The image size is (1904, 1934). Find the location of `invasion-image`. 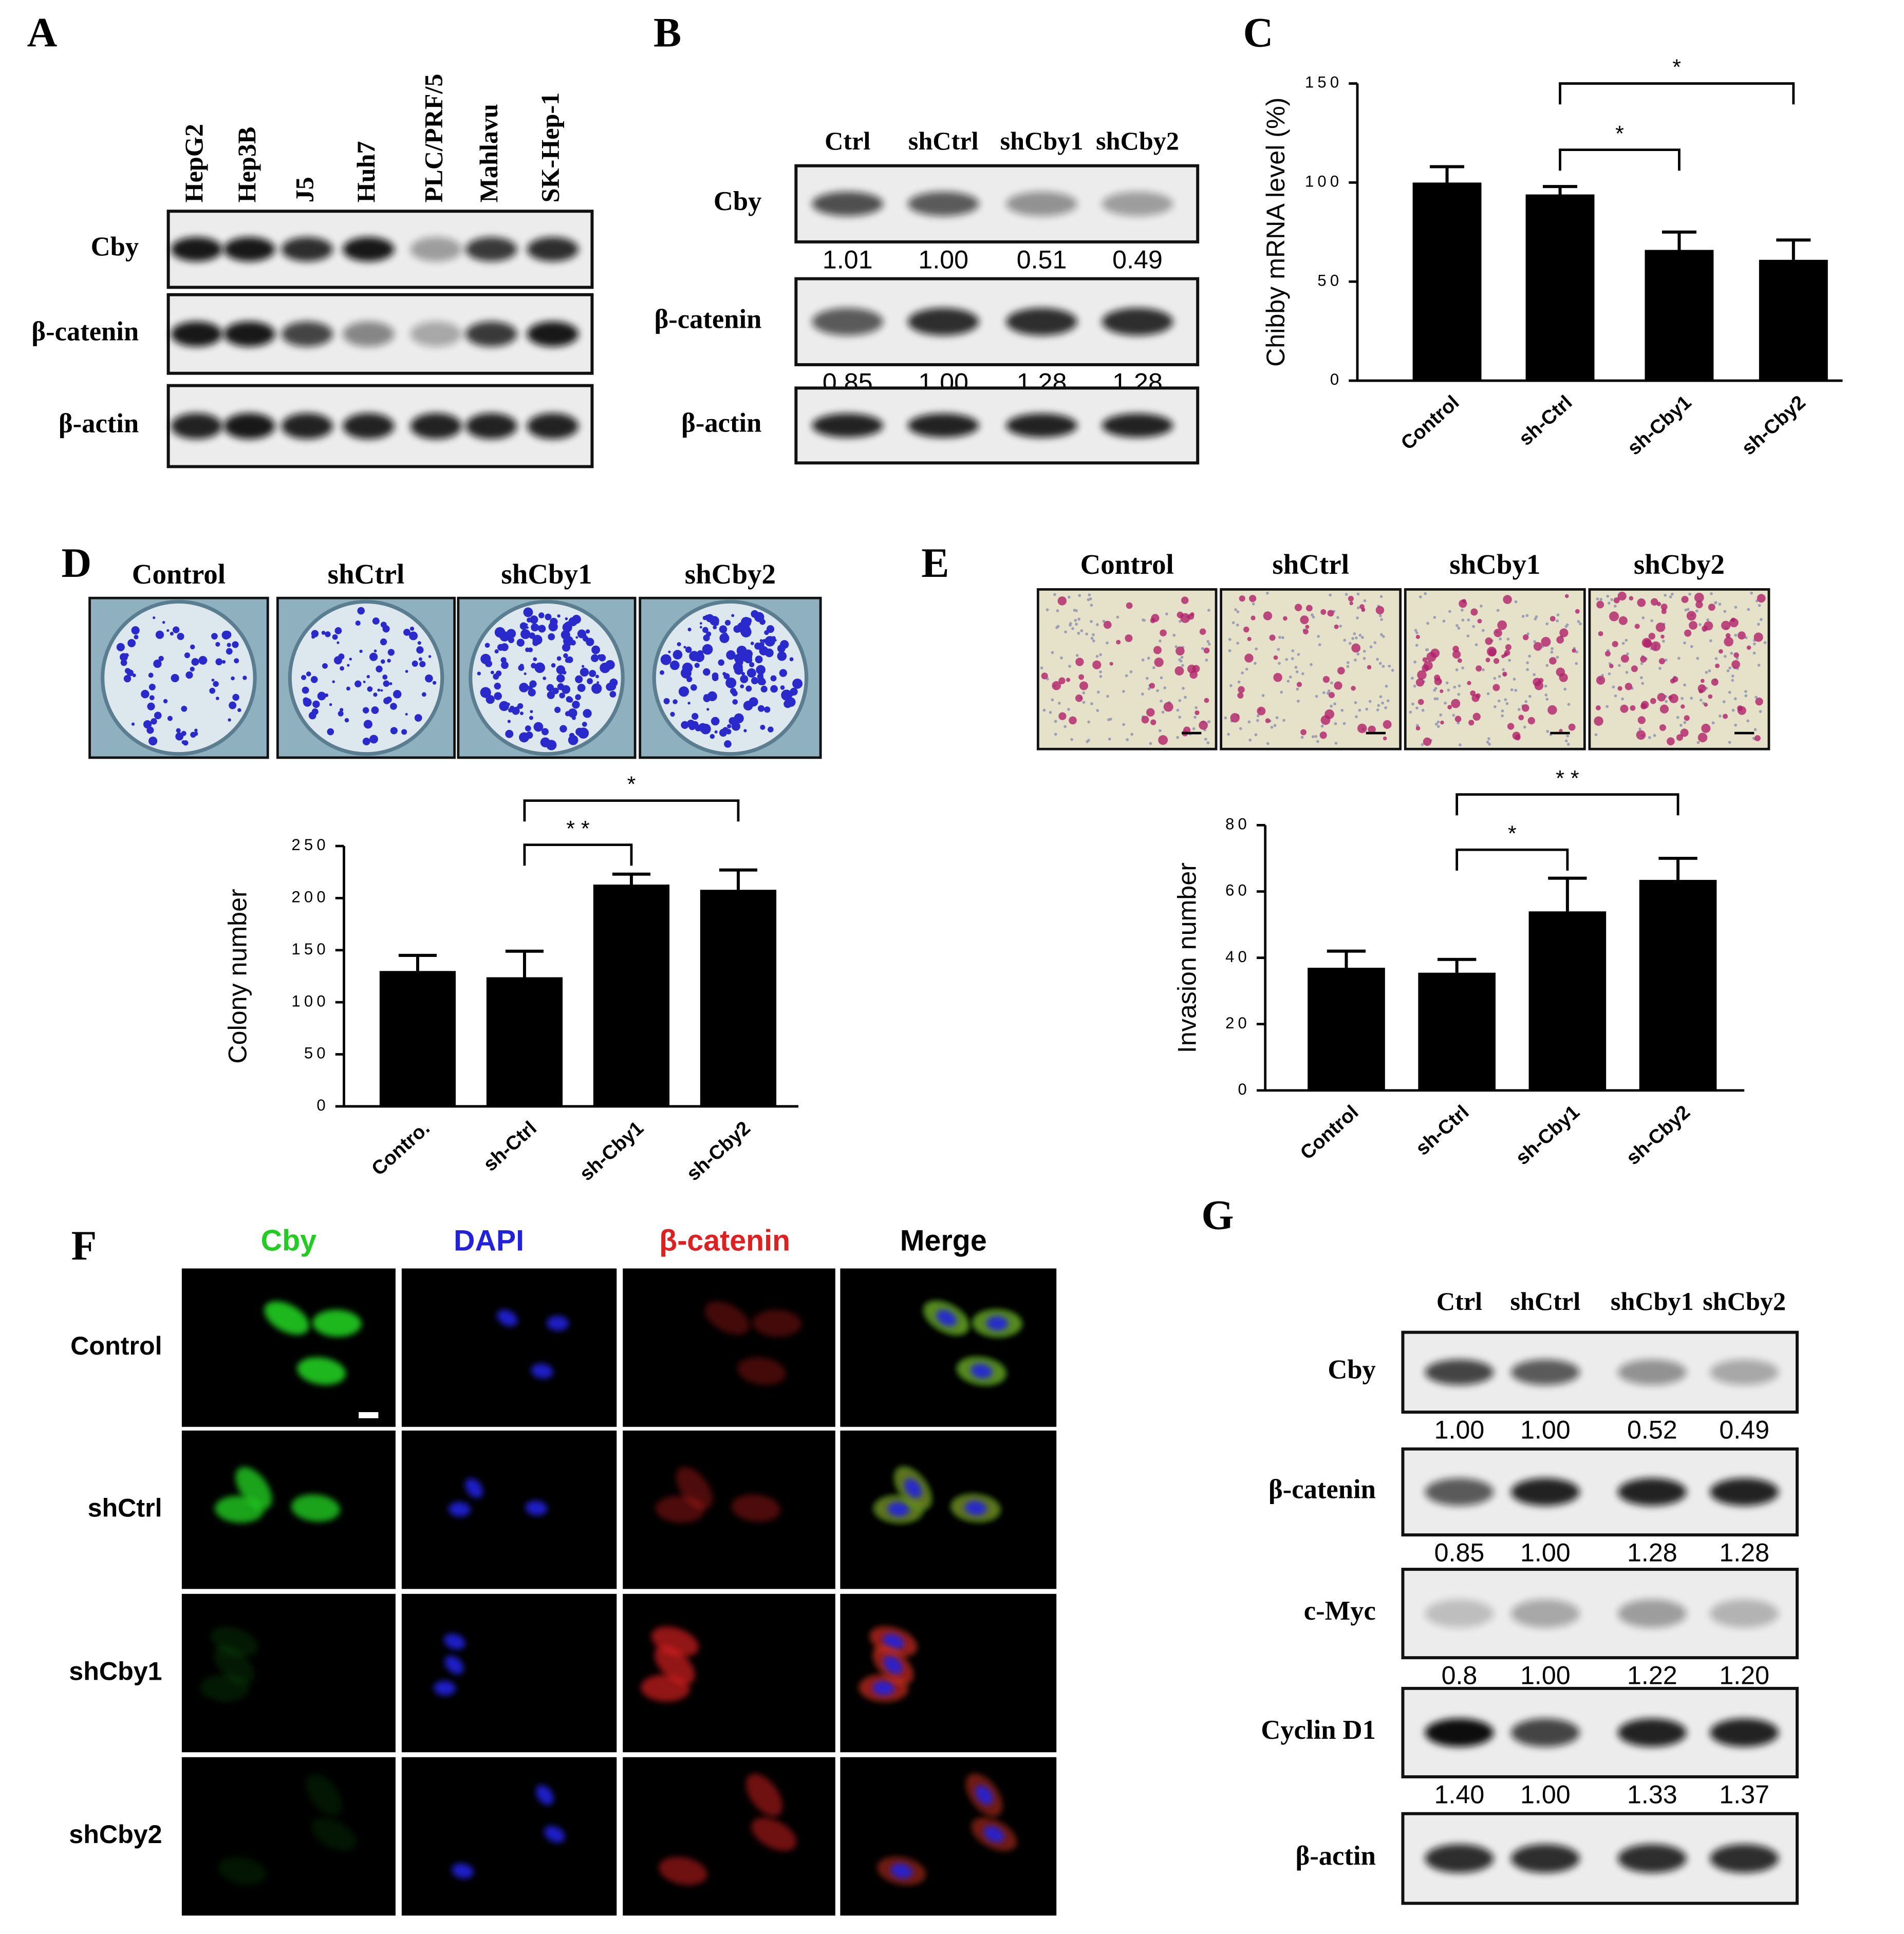

invasion-image is located at coordinates (1679, 669).